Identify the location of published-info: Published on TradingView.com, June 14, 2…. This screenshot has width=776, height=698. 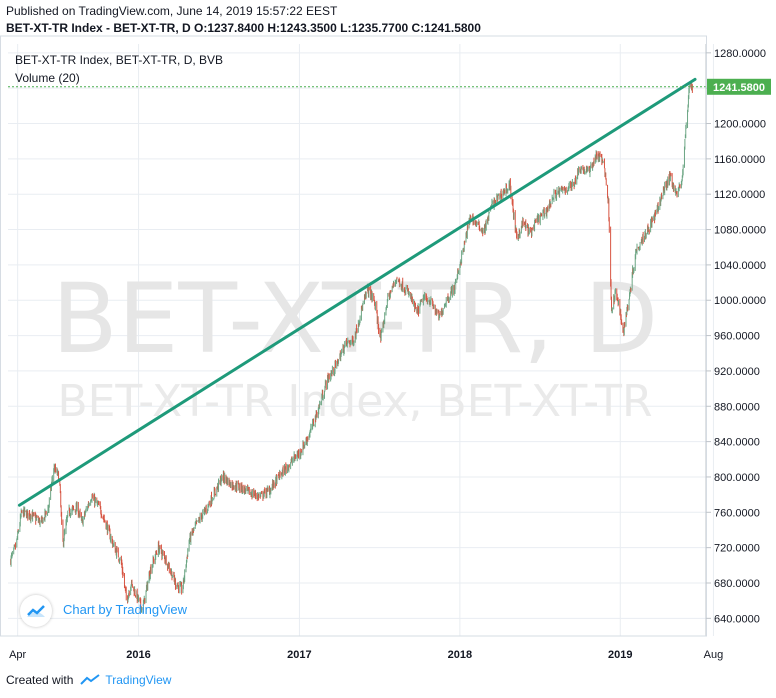
(172, 11).